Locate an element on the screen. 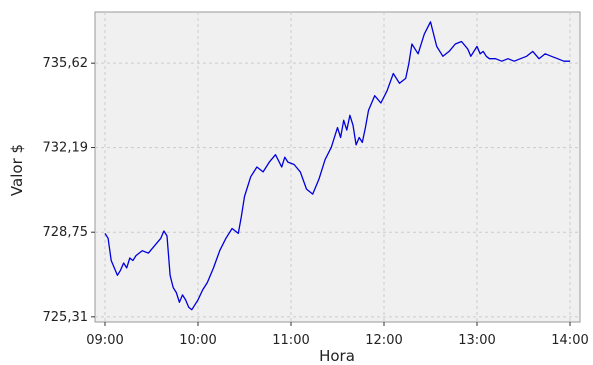  x-tick-label: 09:00 is located at coordinates (104, 340).